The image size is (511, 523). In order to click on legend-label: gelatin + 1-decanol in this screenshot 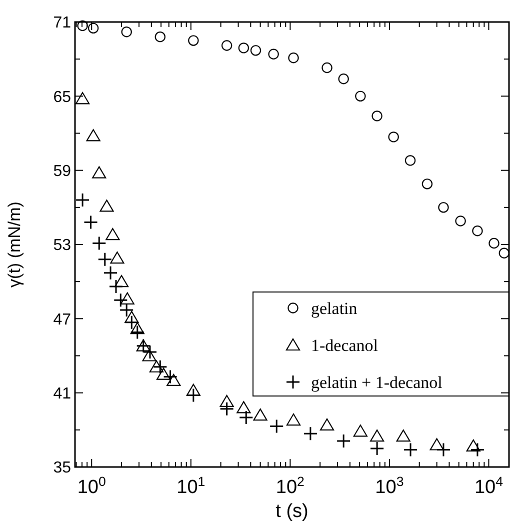, I will do `click(377, 382)`.